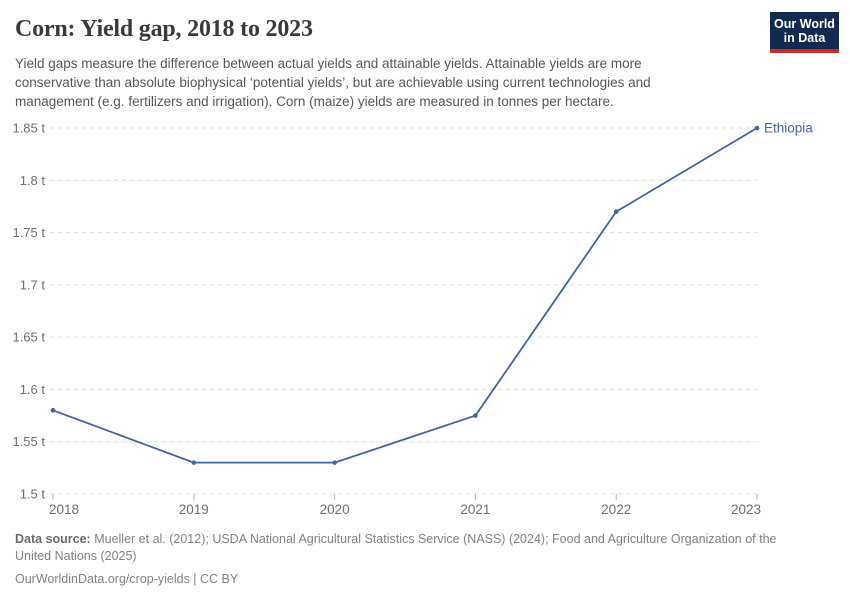  I want to click on data-source-label: Data source:, so click(53, 539).